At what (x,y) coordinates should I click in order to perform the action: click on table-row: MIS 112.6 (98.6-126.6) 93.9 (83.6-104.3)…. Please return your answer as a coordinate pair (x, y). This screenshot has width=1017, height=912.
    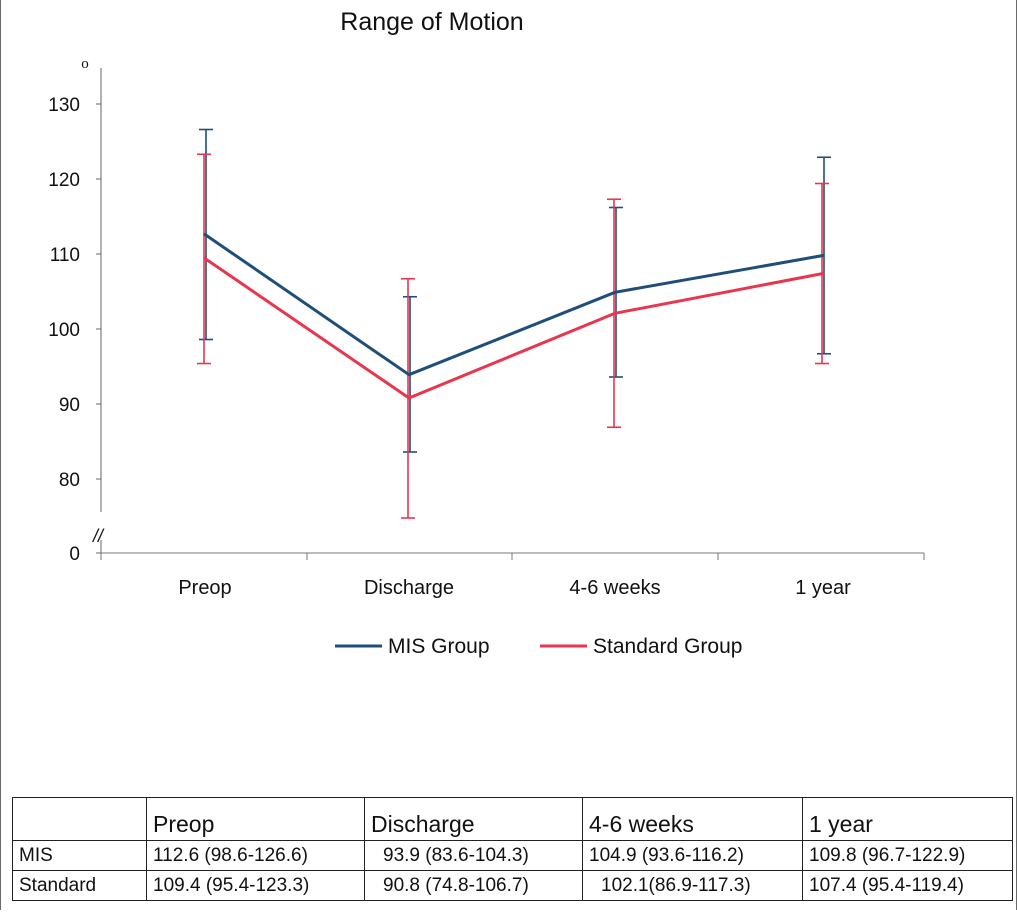
    Looking at the image, I should click on (512, 855).